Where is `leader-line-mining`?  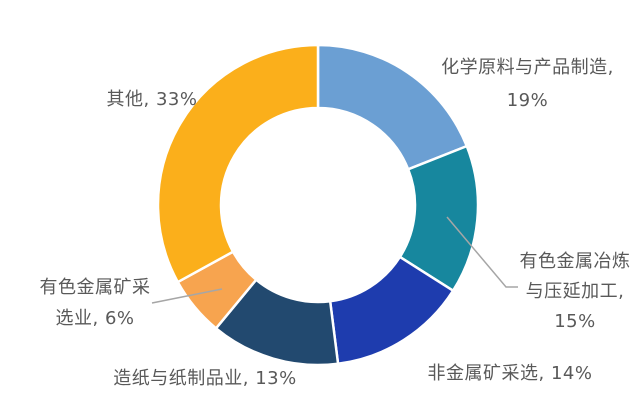
leader-line-mining is located at coordinates (187, 296).